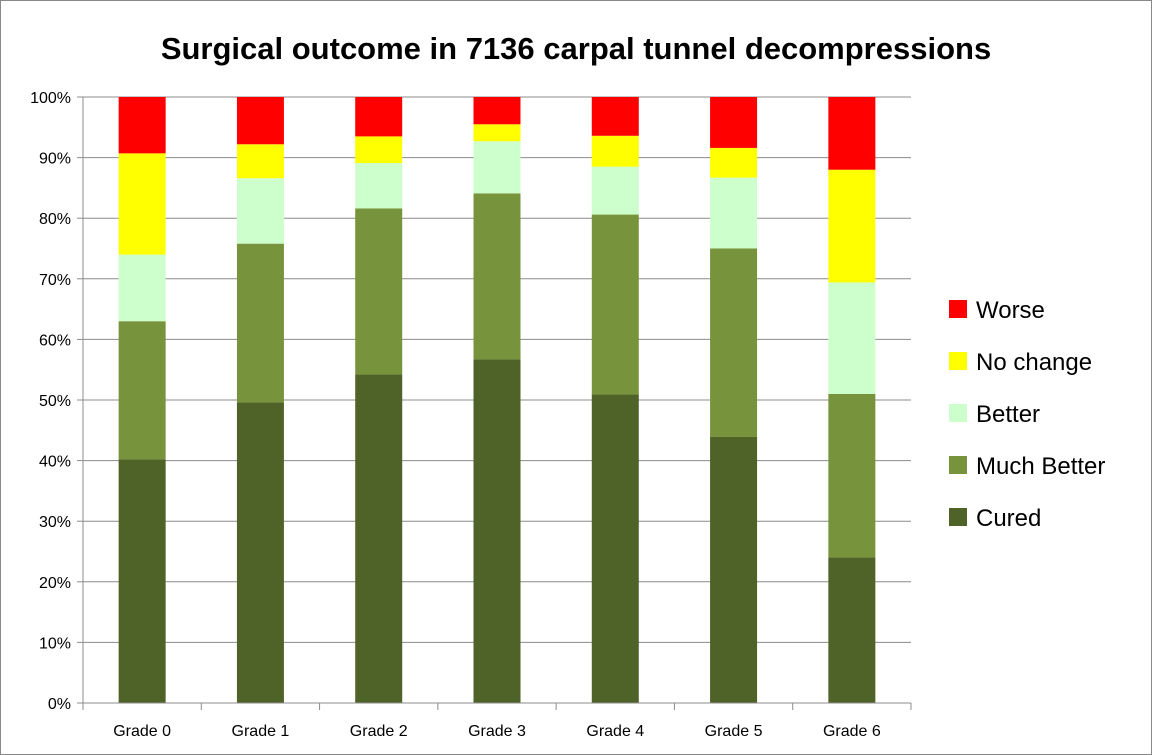 The width and height of the screenshot is (1152, 755). Describe the element at coordinates (958, 517) in the screenshot. I see `legend-swatch-cured` at that location.